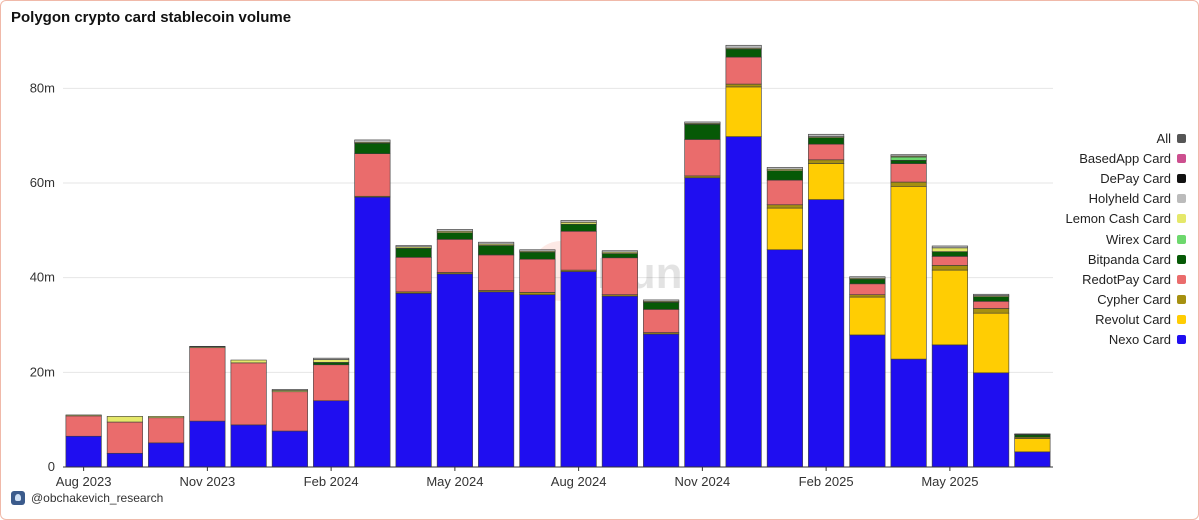 The height and width of the screenshot is (520, 1199). Describe the element at coordinates (1137, 199) in the screenshot. I see `legend-item-holyheld-card: Holyheld Card` at that location.